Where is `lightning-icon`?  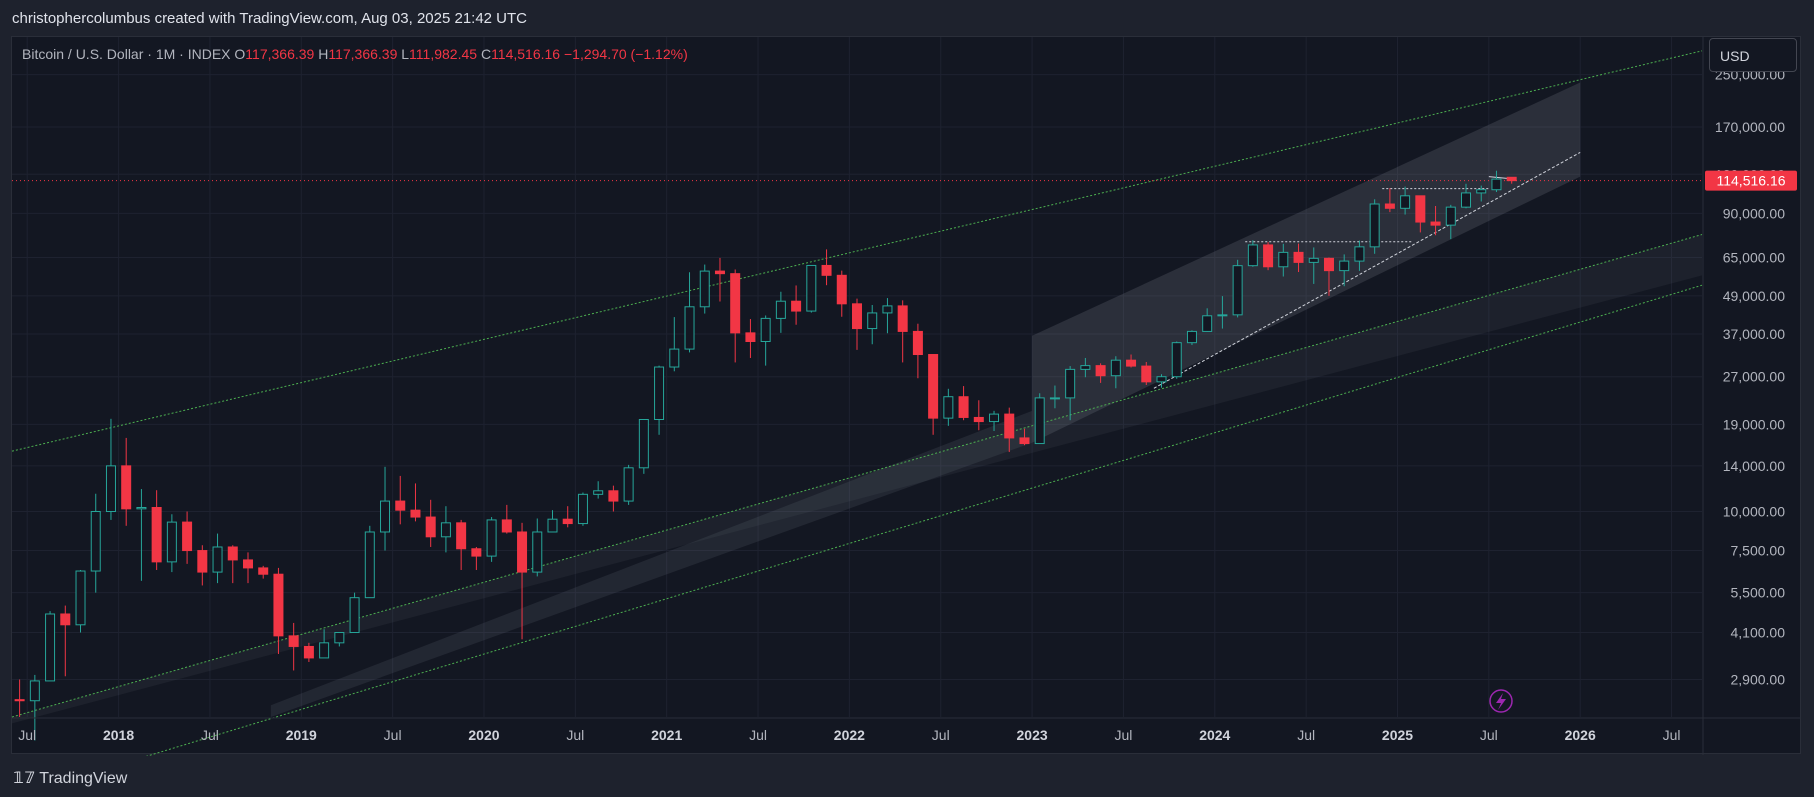 lightning-icon is located at coordinates (1501, 701).